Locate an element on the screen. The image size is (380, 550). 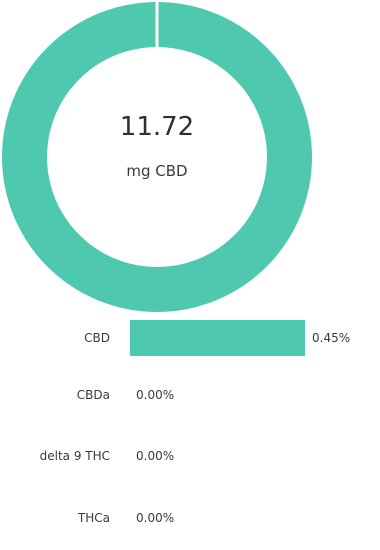
bar-row: CBD 0.45% is located at coordinates (190, 338).